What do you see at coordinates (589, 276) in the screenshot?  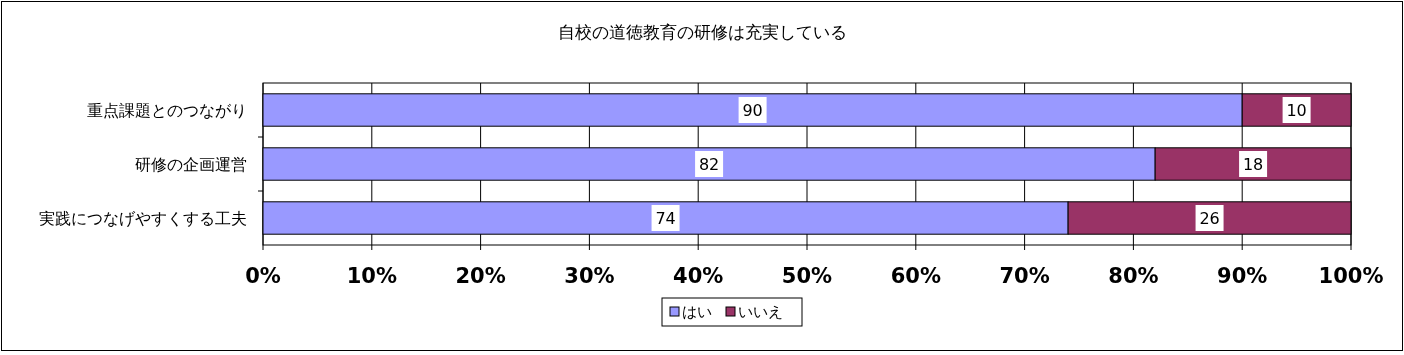 I see `x-tick-label: 30%` at bounding box center [589, 276].